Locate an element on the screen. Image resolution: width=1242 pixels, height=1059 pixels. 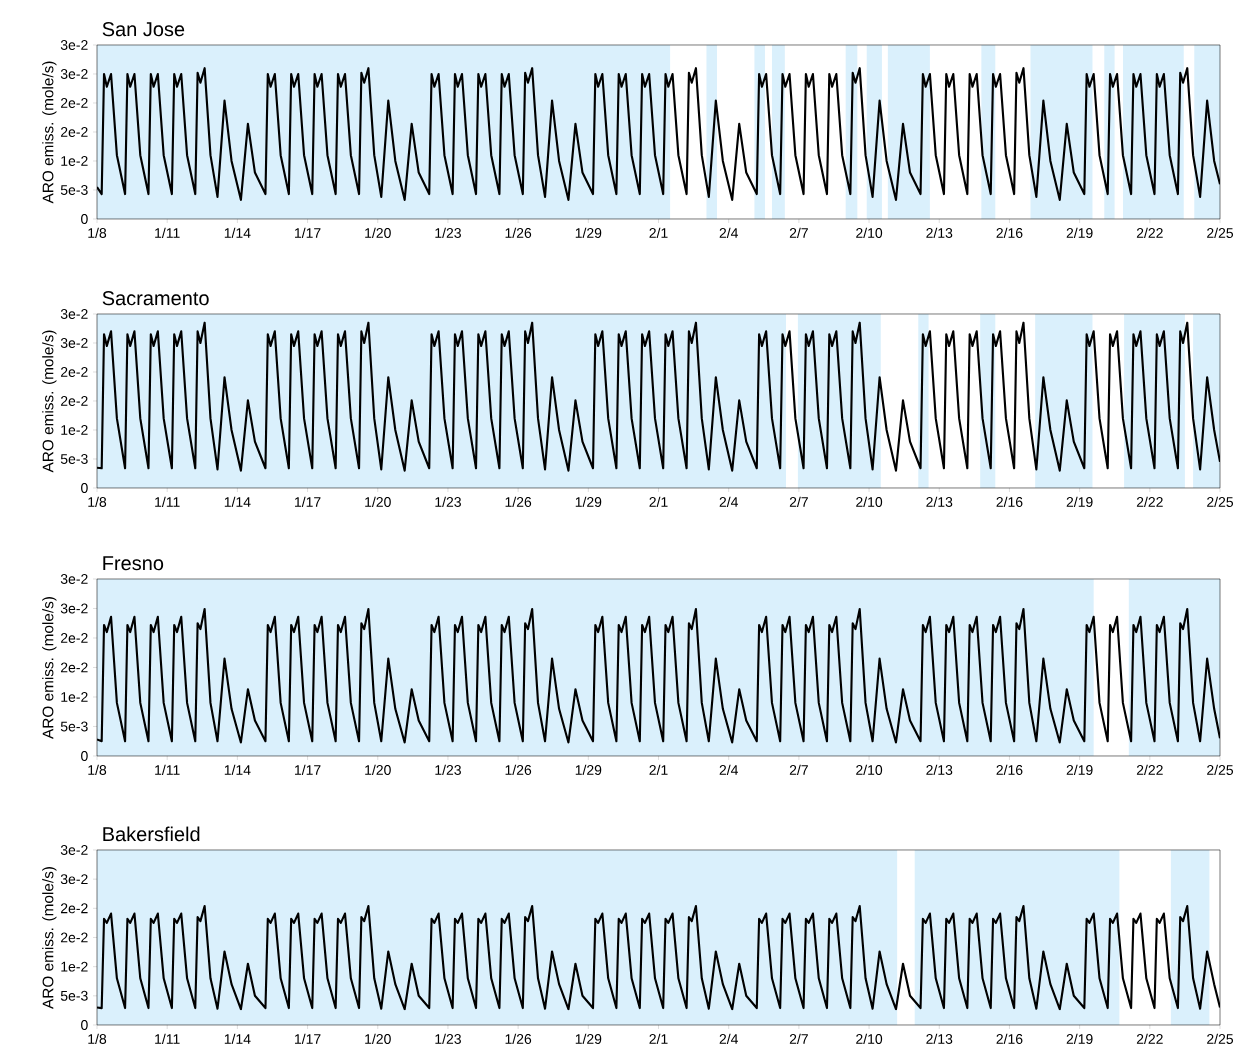
chart-title: Sacramento is located at coordinates (155, 298).